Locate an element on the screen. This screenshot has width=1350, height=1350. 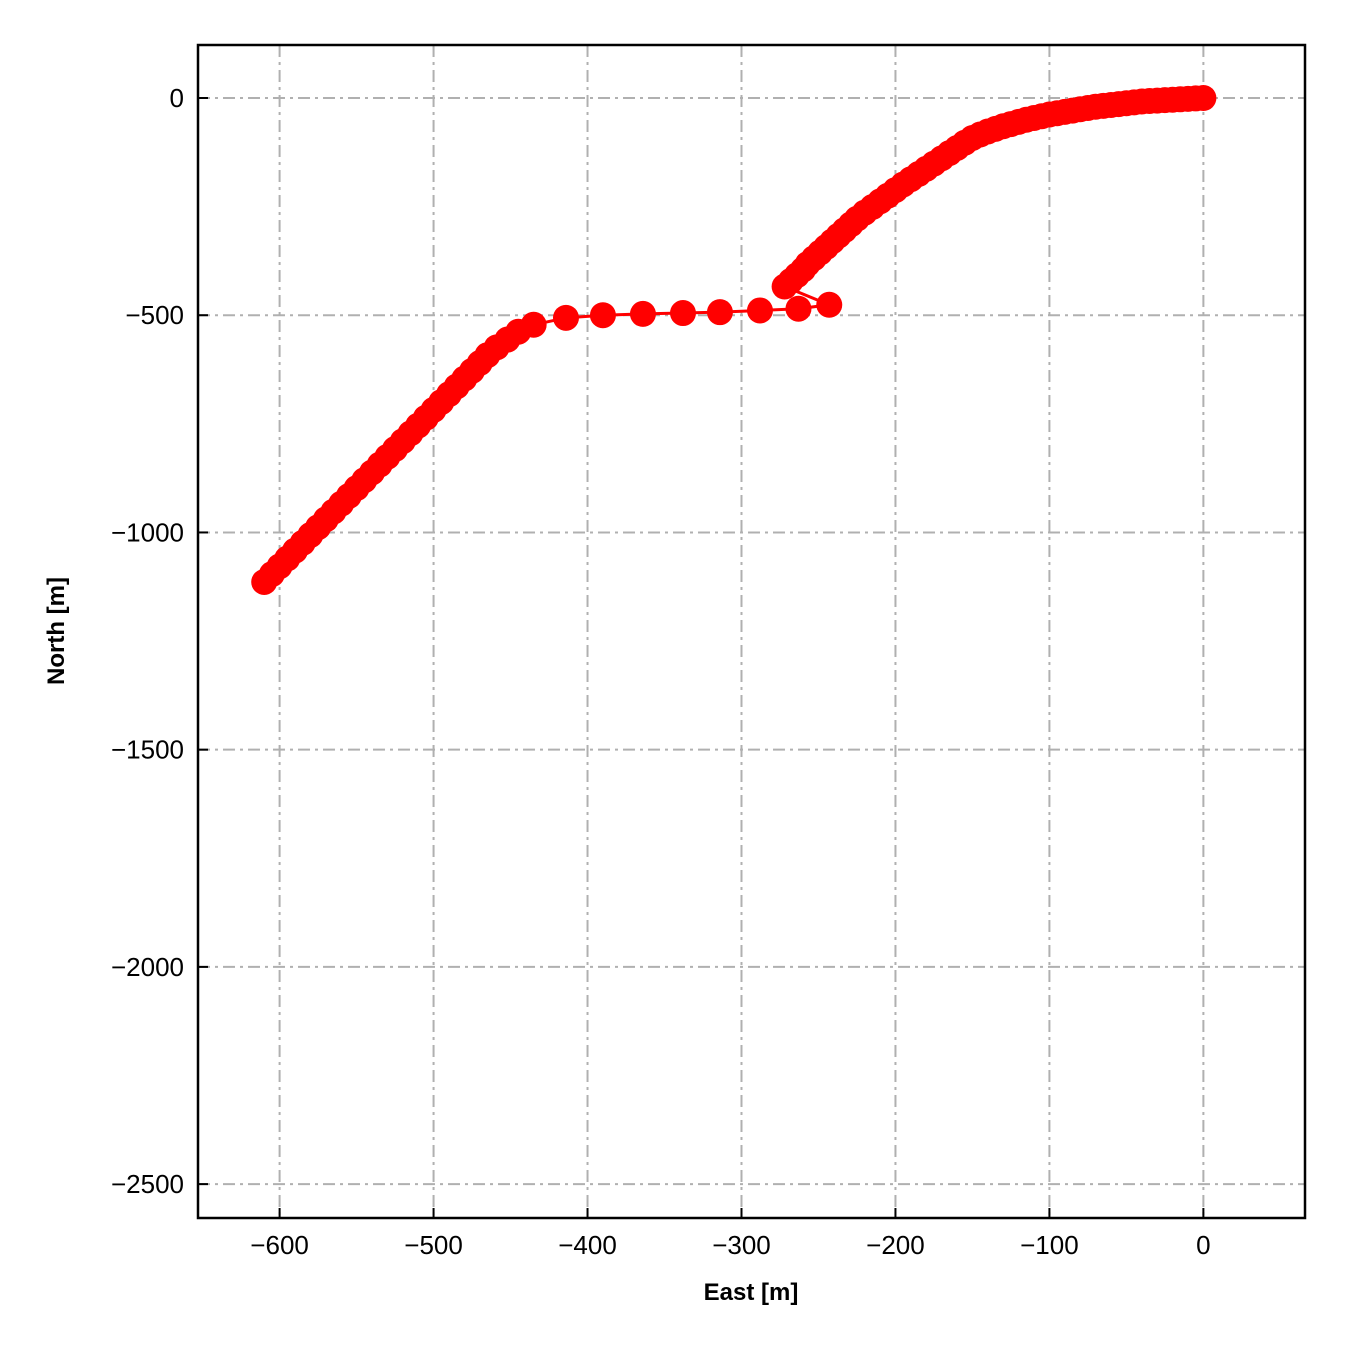
y-tick-label: −500 is located at coordinates (154, 315).